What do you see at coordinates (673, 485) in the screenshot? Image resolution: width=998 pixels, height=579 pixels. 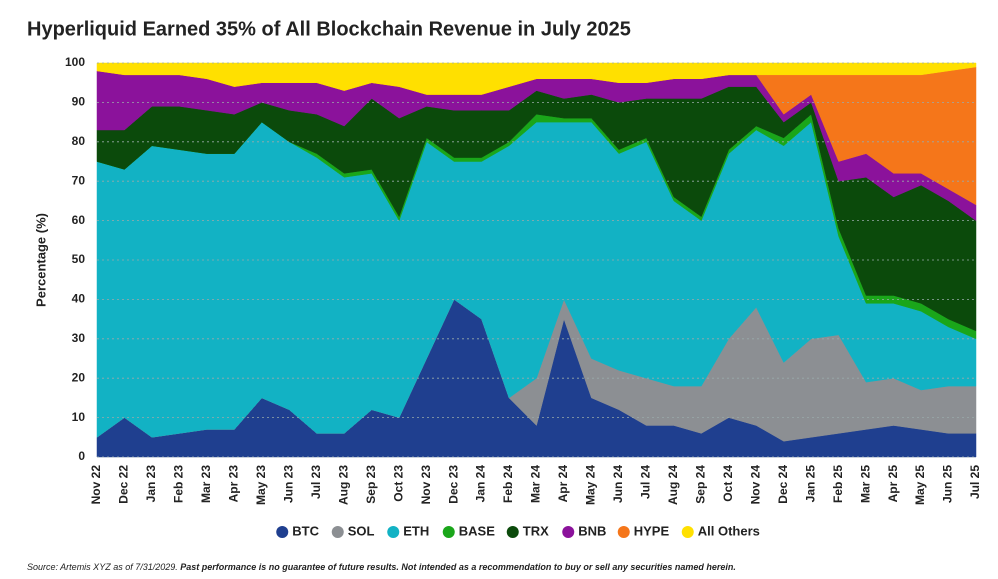 I see `x-tick-label: Aug 24` at bounding box center [673, 485].